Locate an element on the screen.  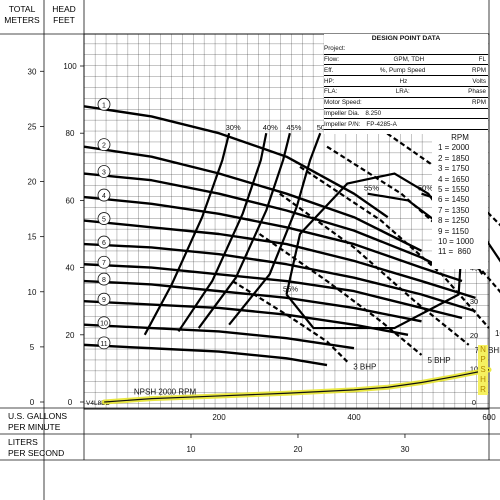
efficiency-label-0: 30% is located at coordinates (233, 127).